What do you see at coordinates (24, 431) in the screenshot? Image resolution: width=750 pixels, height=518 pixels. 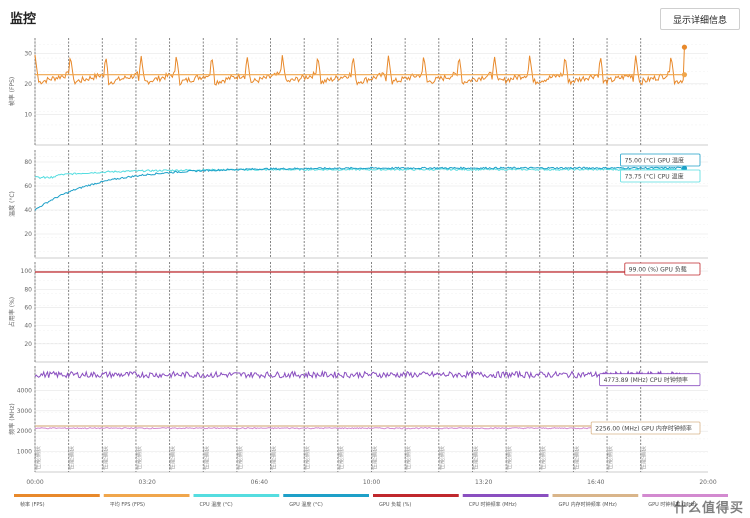 I see `y-tick-label: 2000` at bounding box center [24, 431].